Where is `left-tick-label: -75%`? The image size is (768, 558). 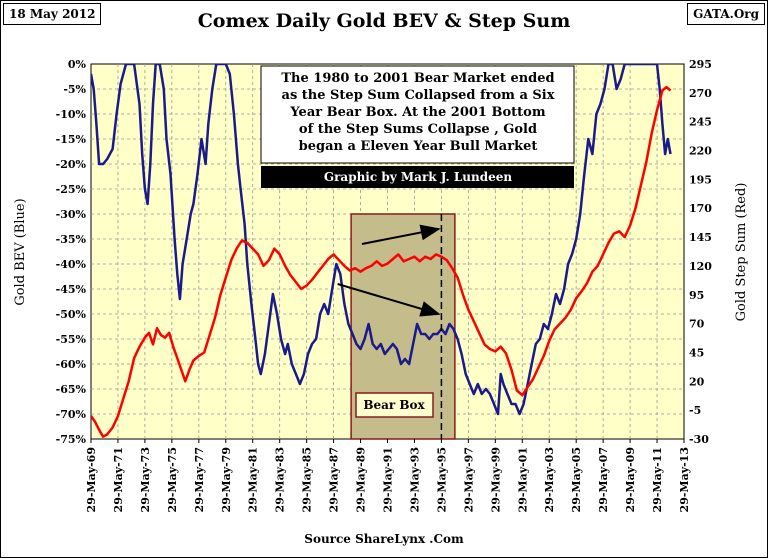
left-tick-label: -75% is located at coordinates (71, 439).